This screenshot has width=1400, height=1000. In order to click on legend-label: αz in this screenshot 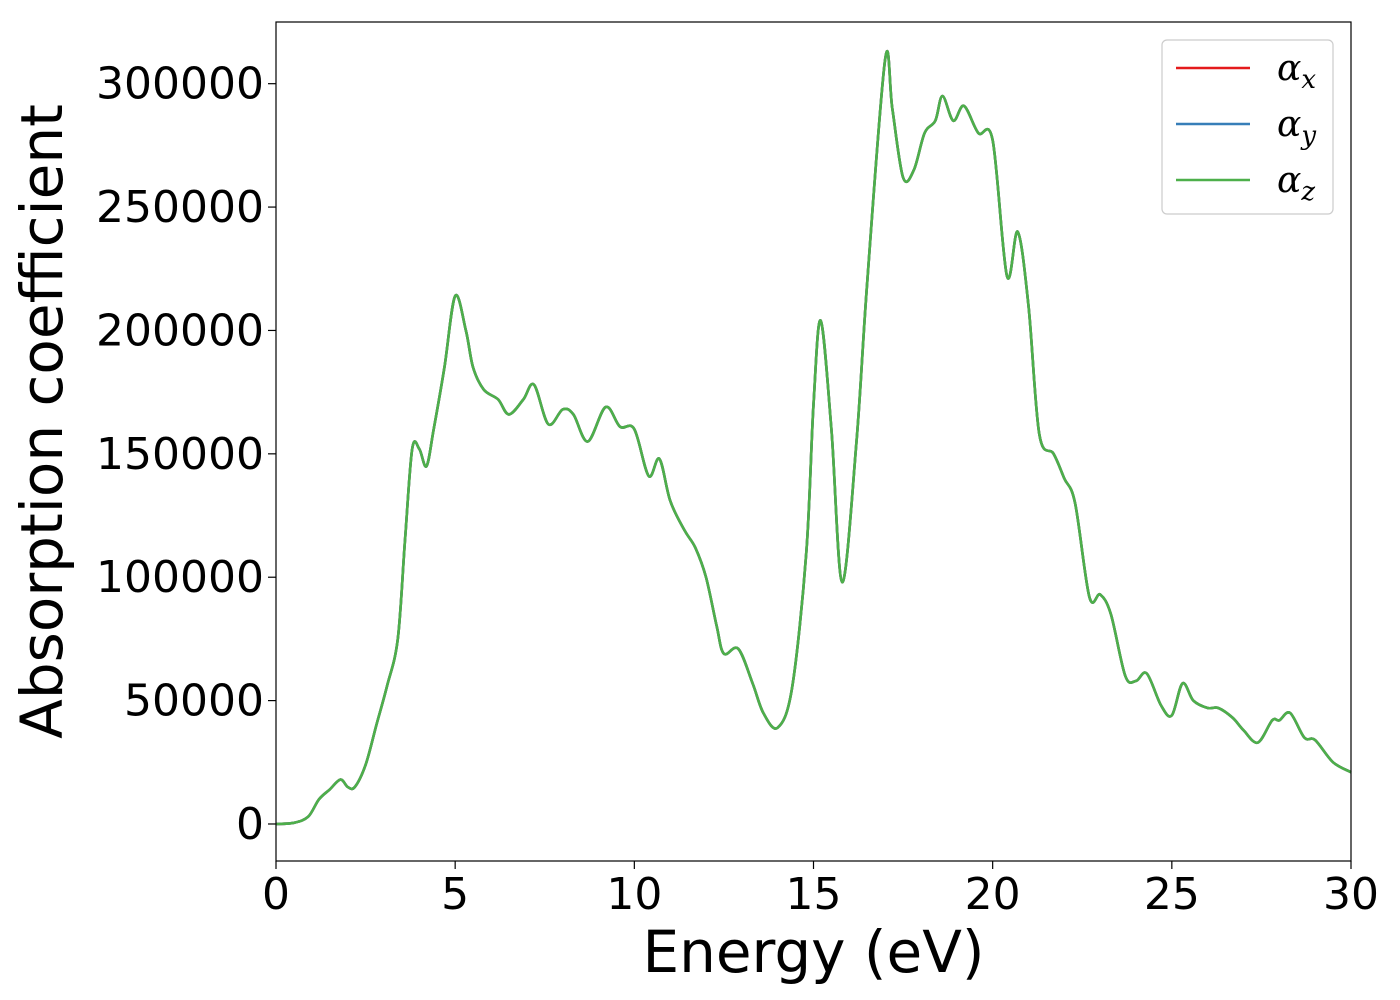, I will do `click(1296, 183)`.